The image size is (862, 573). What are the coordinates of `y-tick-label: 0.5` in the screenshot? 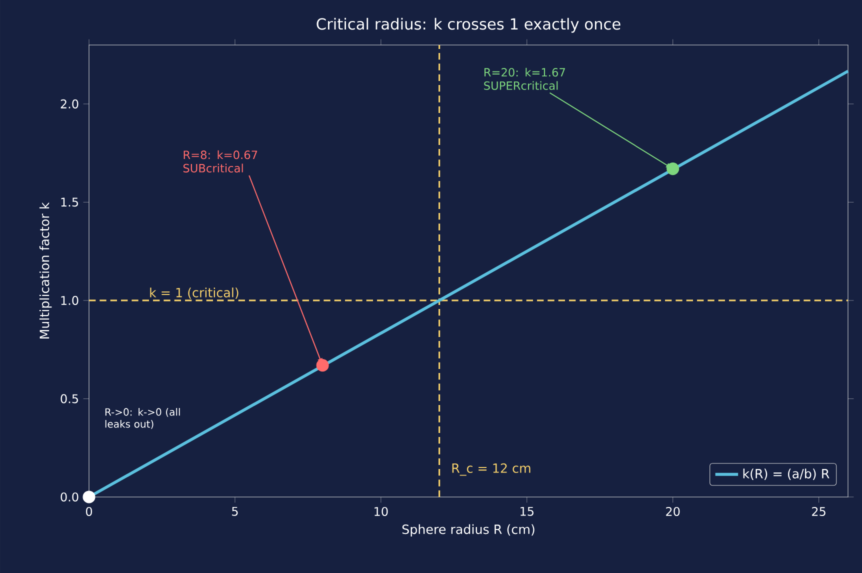 It's located at (69, 399).